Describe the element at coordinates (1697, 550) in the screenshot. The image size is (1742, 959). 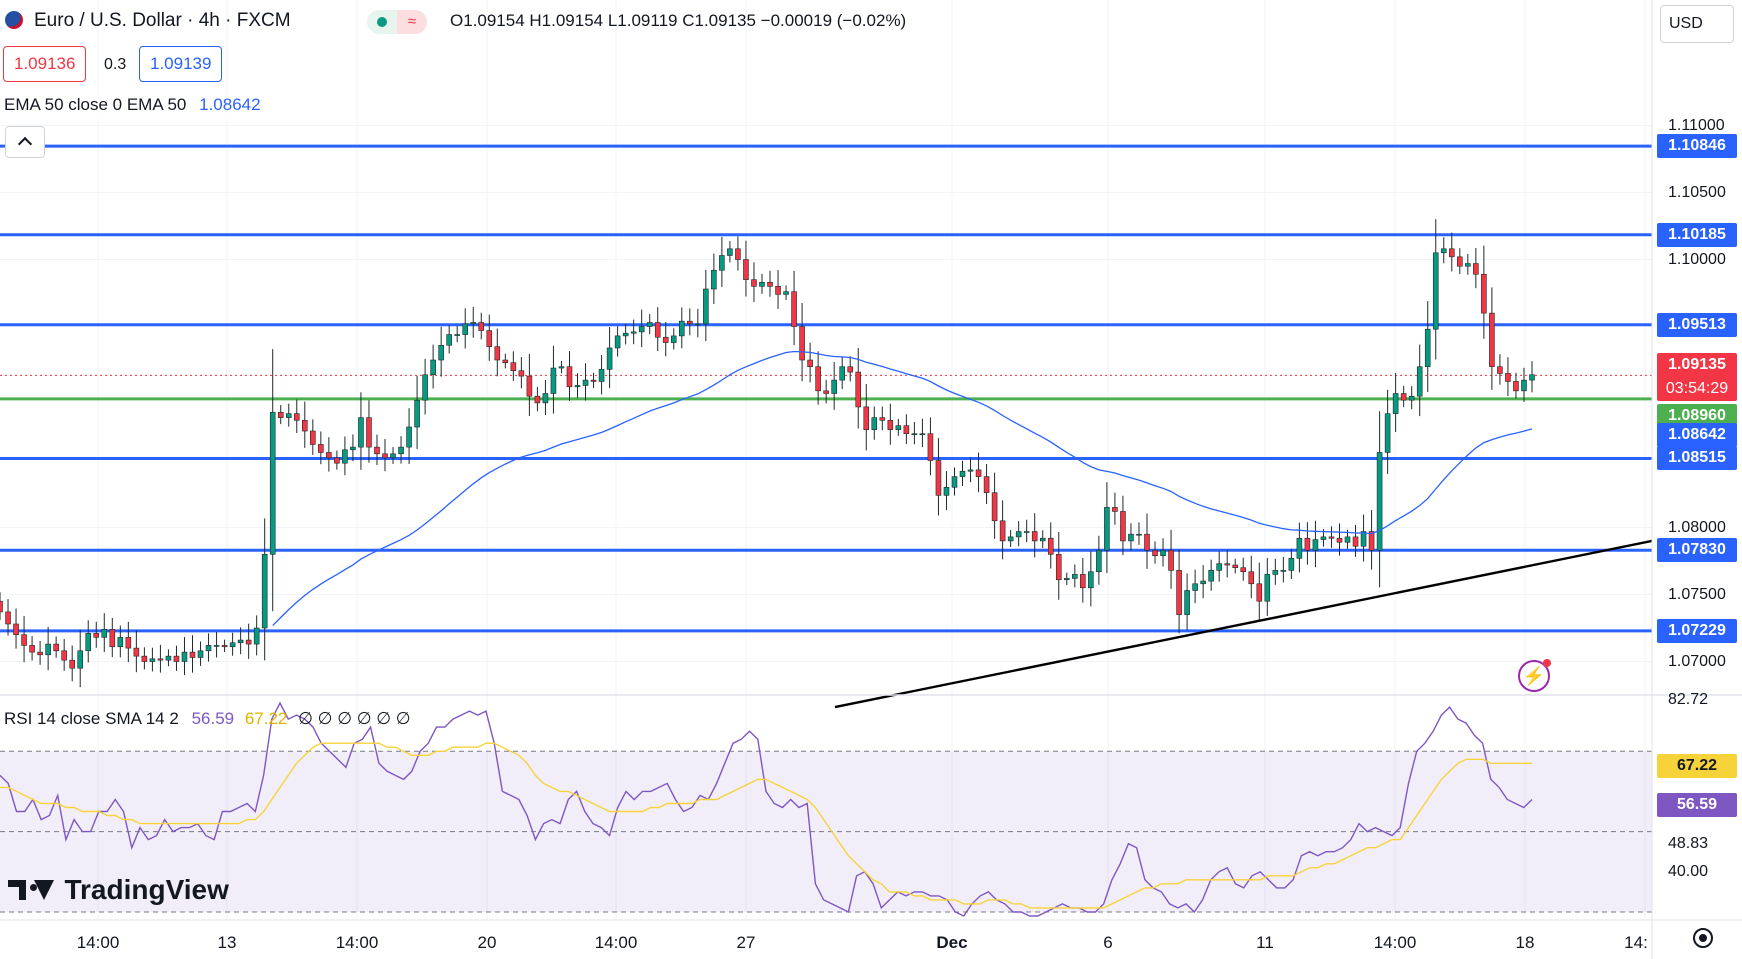
I see `level-price-tag: 1.07830` at that location.